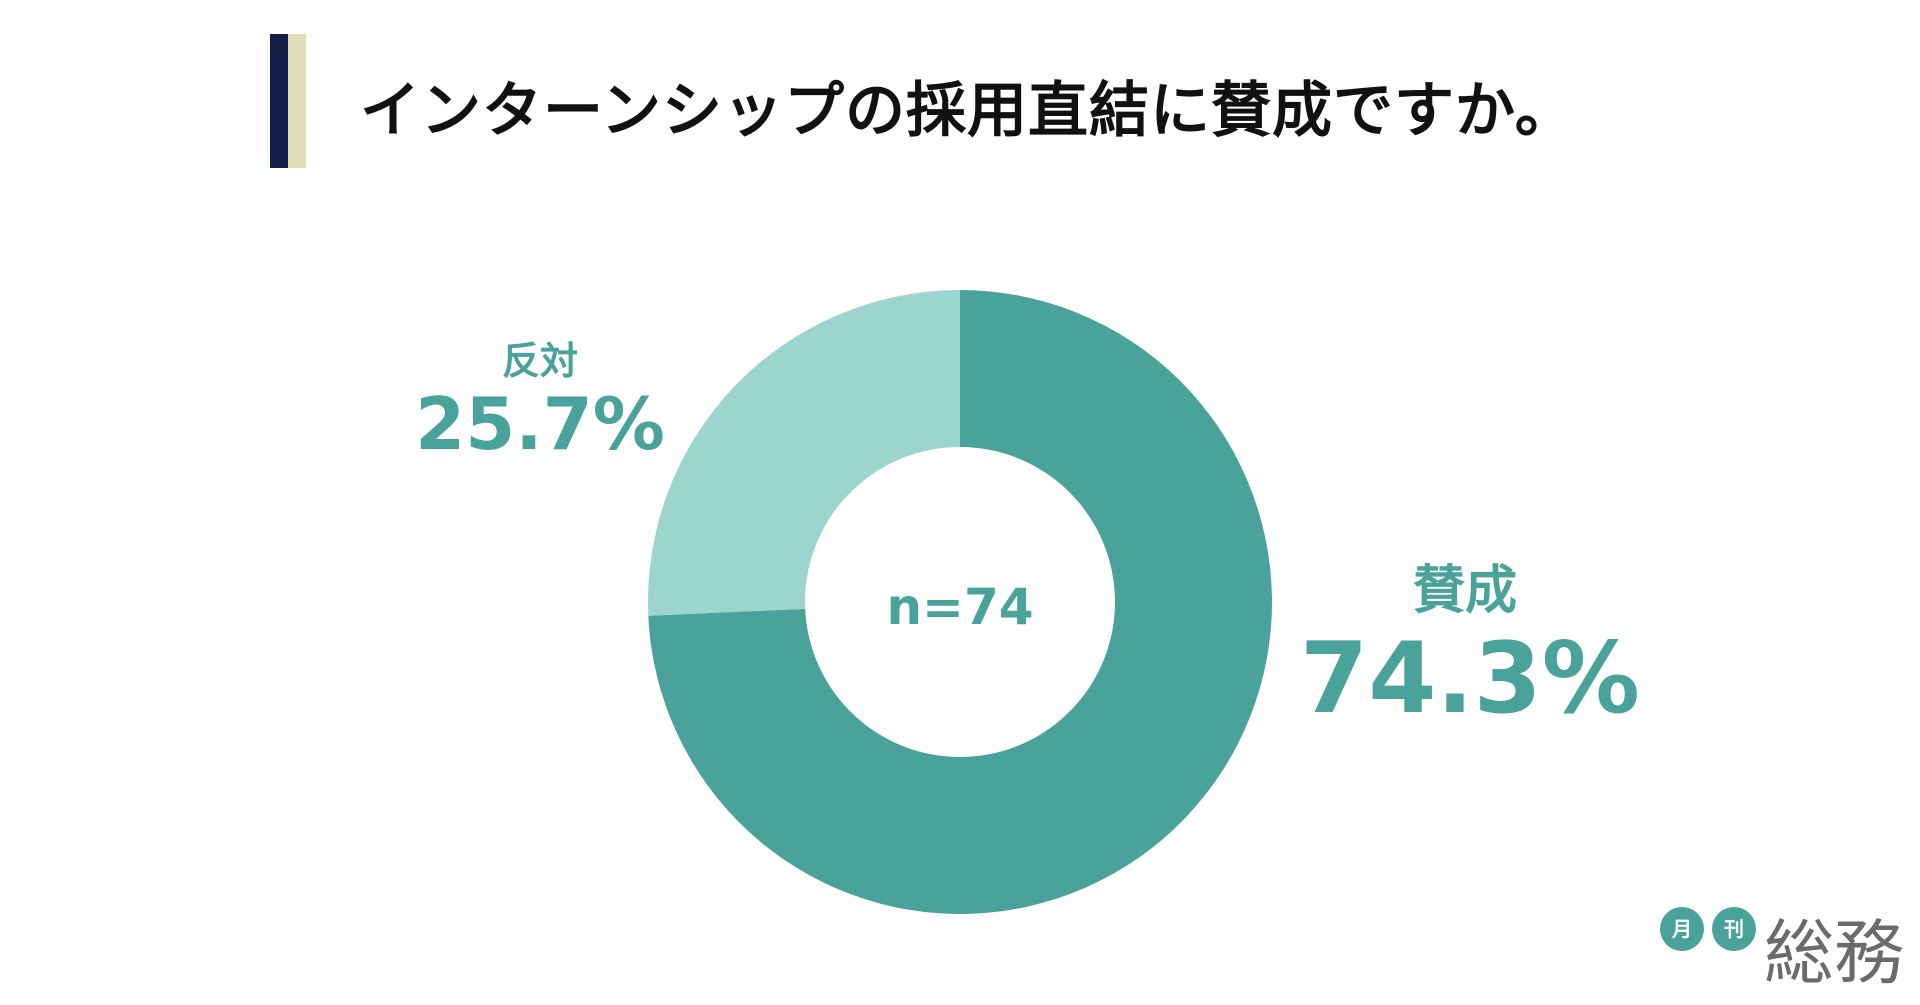 The image size is (1920, 1005). Describe the element at coordinates (279, 101) in the screenshot. I see `title-accent-bar-dark` at that location.